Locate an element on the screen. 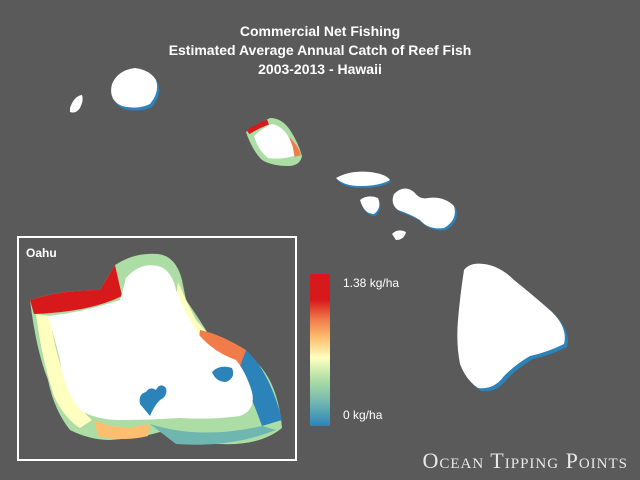 Image resolution: width=640 pixels, height=480 pixels. legend-max-label: 1.38 kg/ha is located at coordinates (371, 283).